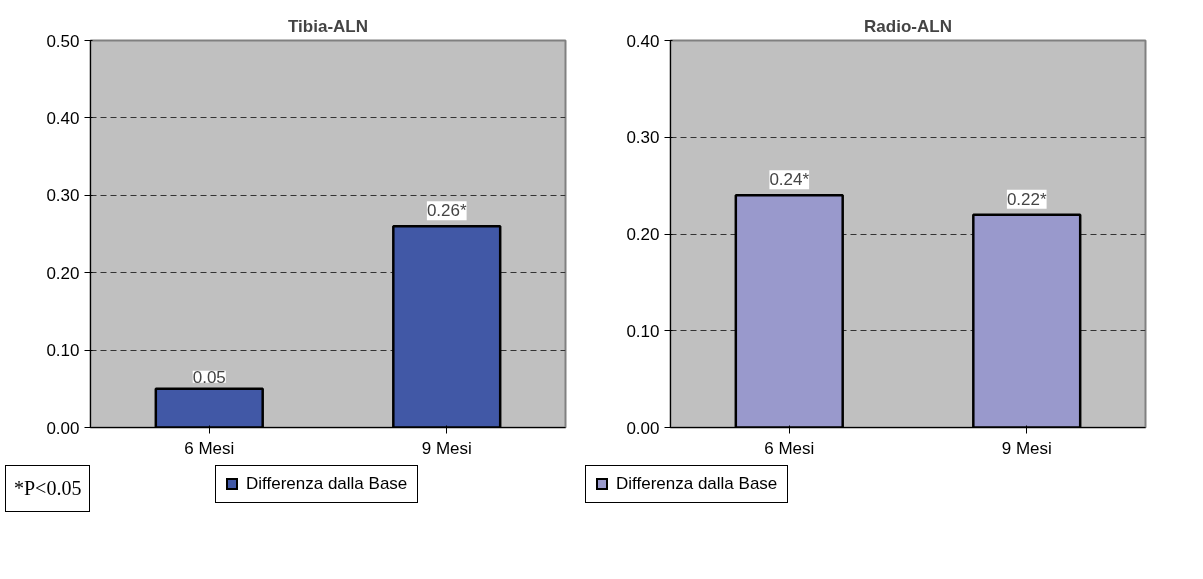 The image size is (1203, 579). Describe the element at coordinates (209, 377) in the screenshot. I see `text: 0.05` at that location.